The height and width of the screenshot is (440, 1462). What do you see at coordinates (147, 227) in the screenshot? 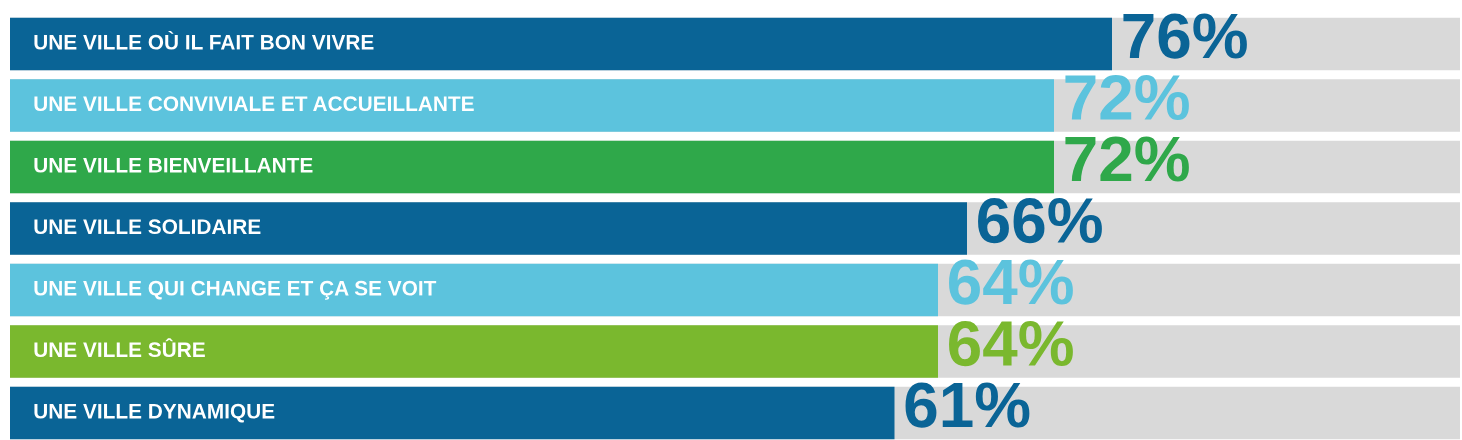
I see `y-tick-label: UNE VILLE SOLIDAIRE` at bounding box center [147, 227].